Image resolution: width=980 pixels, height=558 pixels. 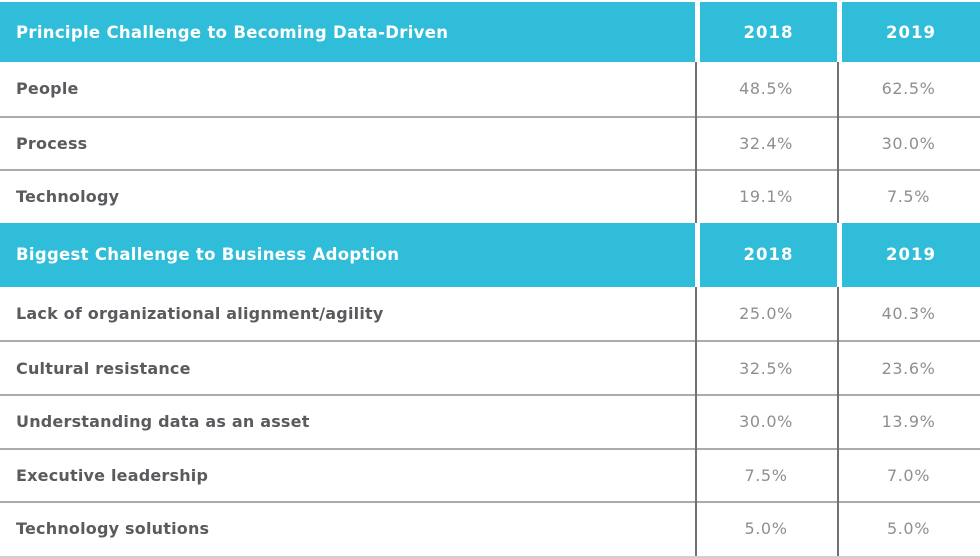 I want to click on section-title: Biggest Challenge to Business Adoption, so click(x=347, y=254).